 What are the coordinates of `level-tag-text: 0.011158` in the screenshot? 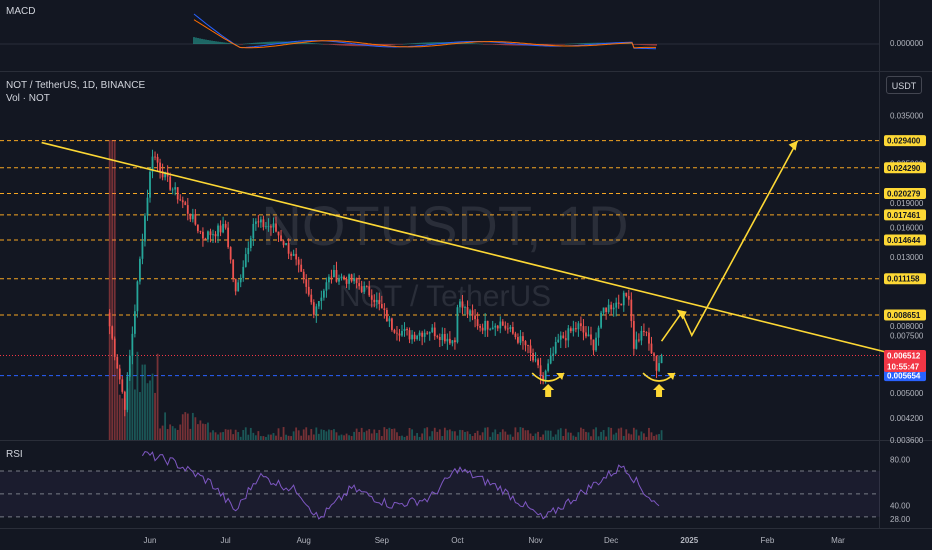 It's located at (903, 279).